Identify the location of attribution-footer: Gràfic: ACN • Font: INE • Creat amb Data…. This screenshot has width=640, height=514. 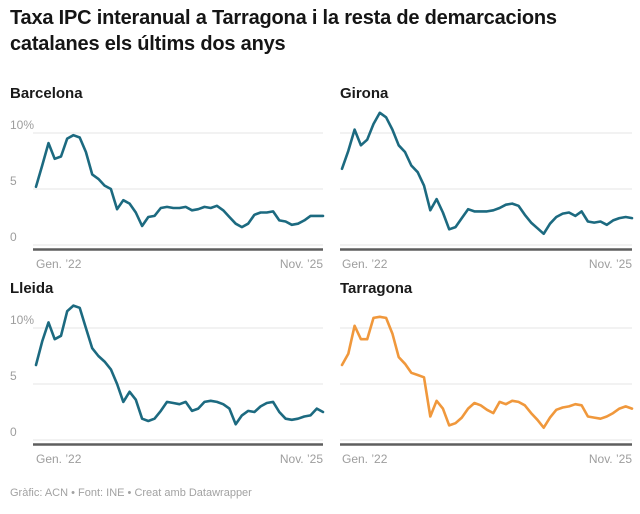
(131, 493).